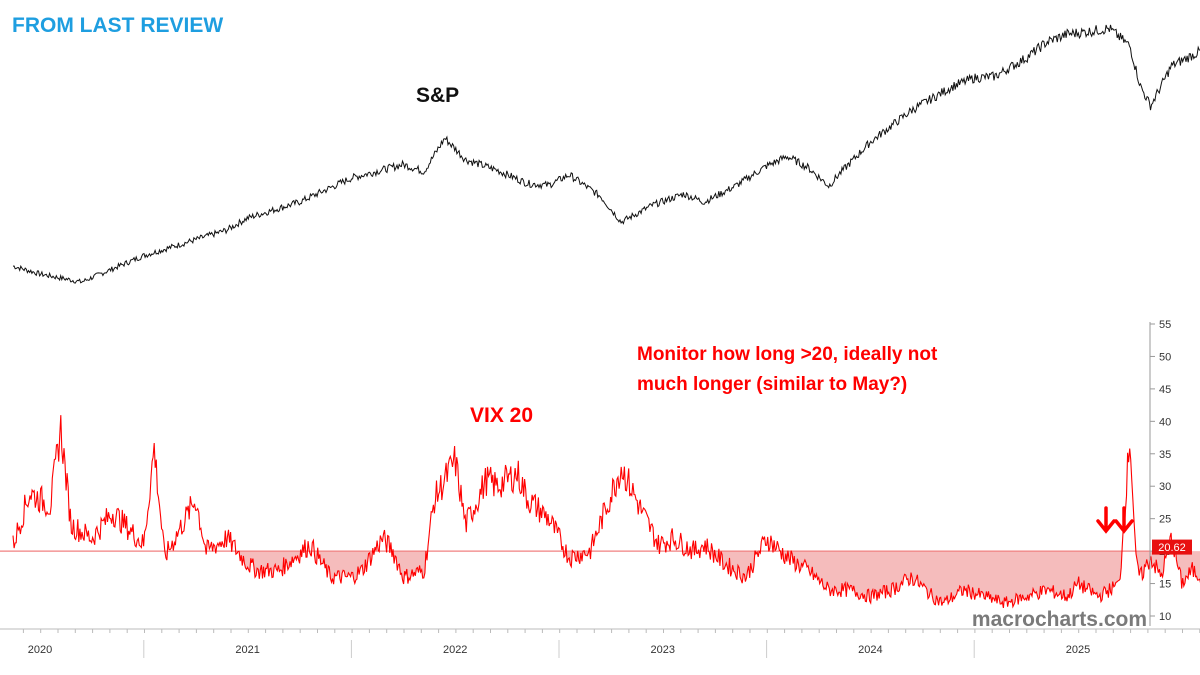 The image size is (1200, 675). I want to click on x-axis-minor-ticks, so click(611, 631).